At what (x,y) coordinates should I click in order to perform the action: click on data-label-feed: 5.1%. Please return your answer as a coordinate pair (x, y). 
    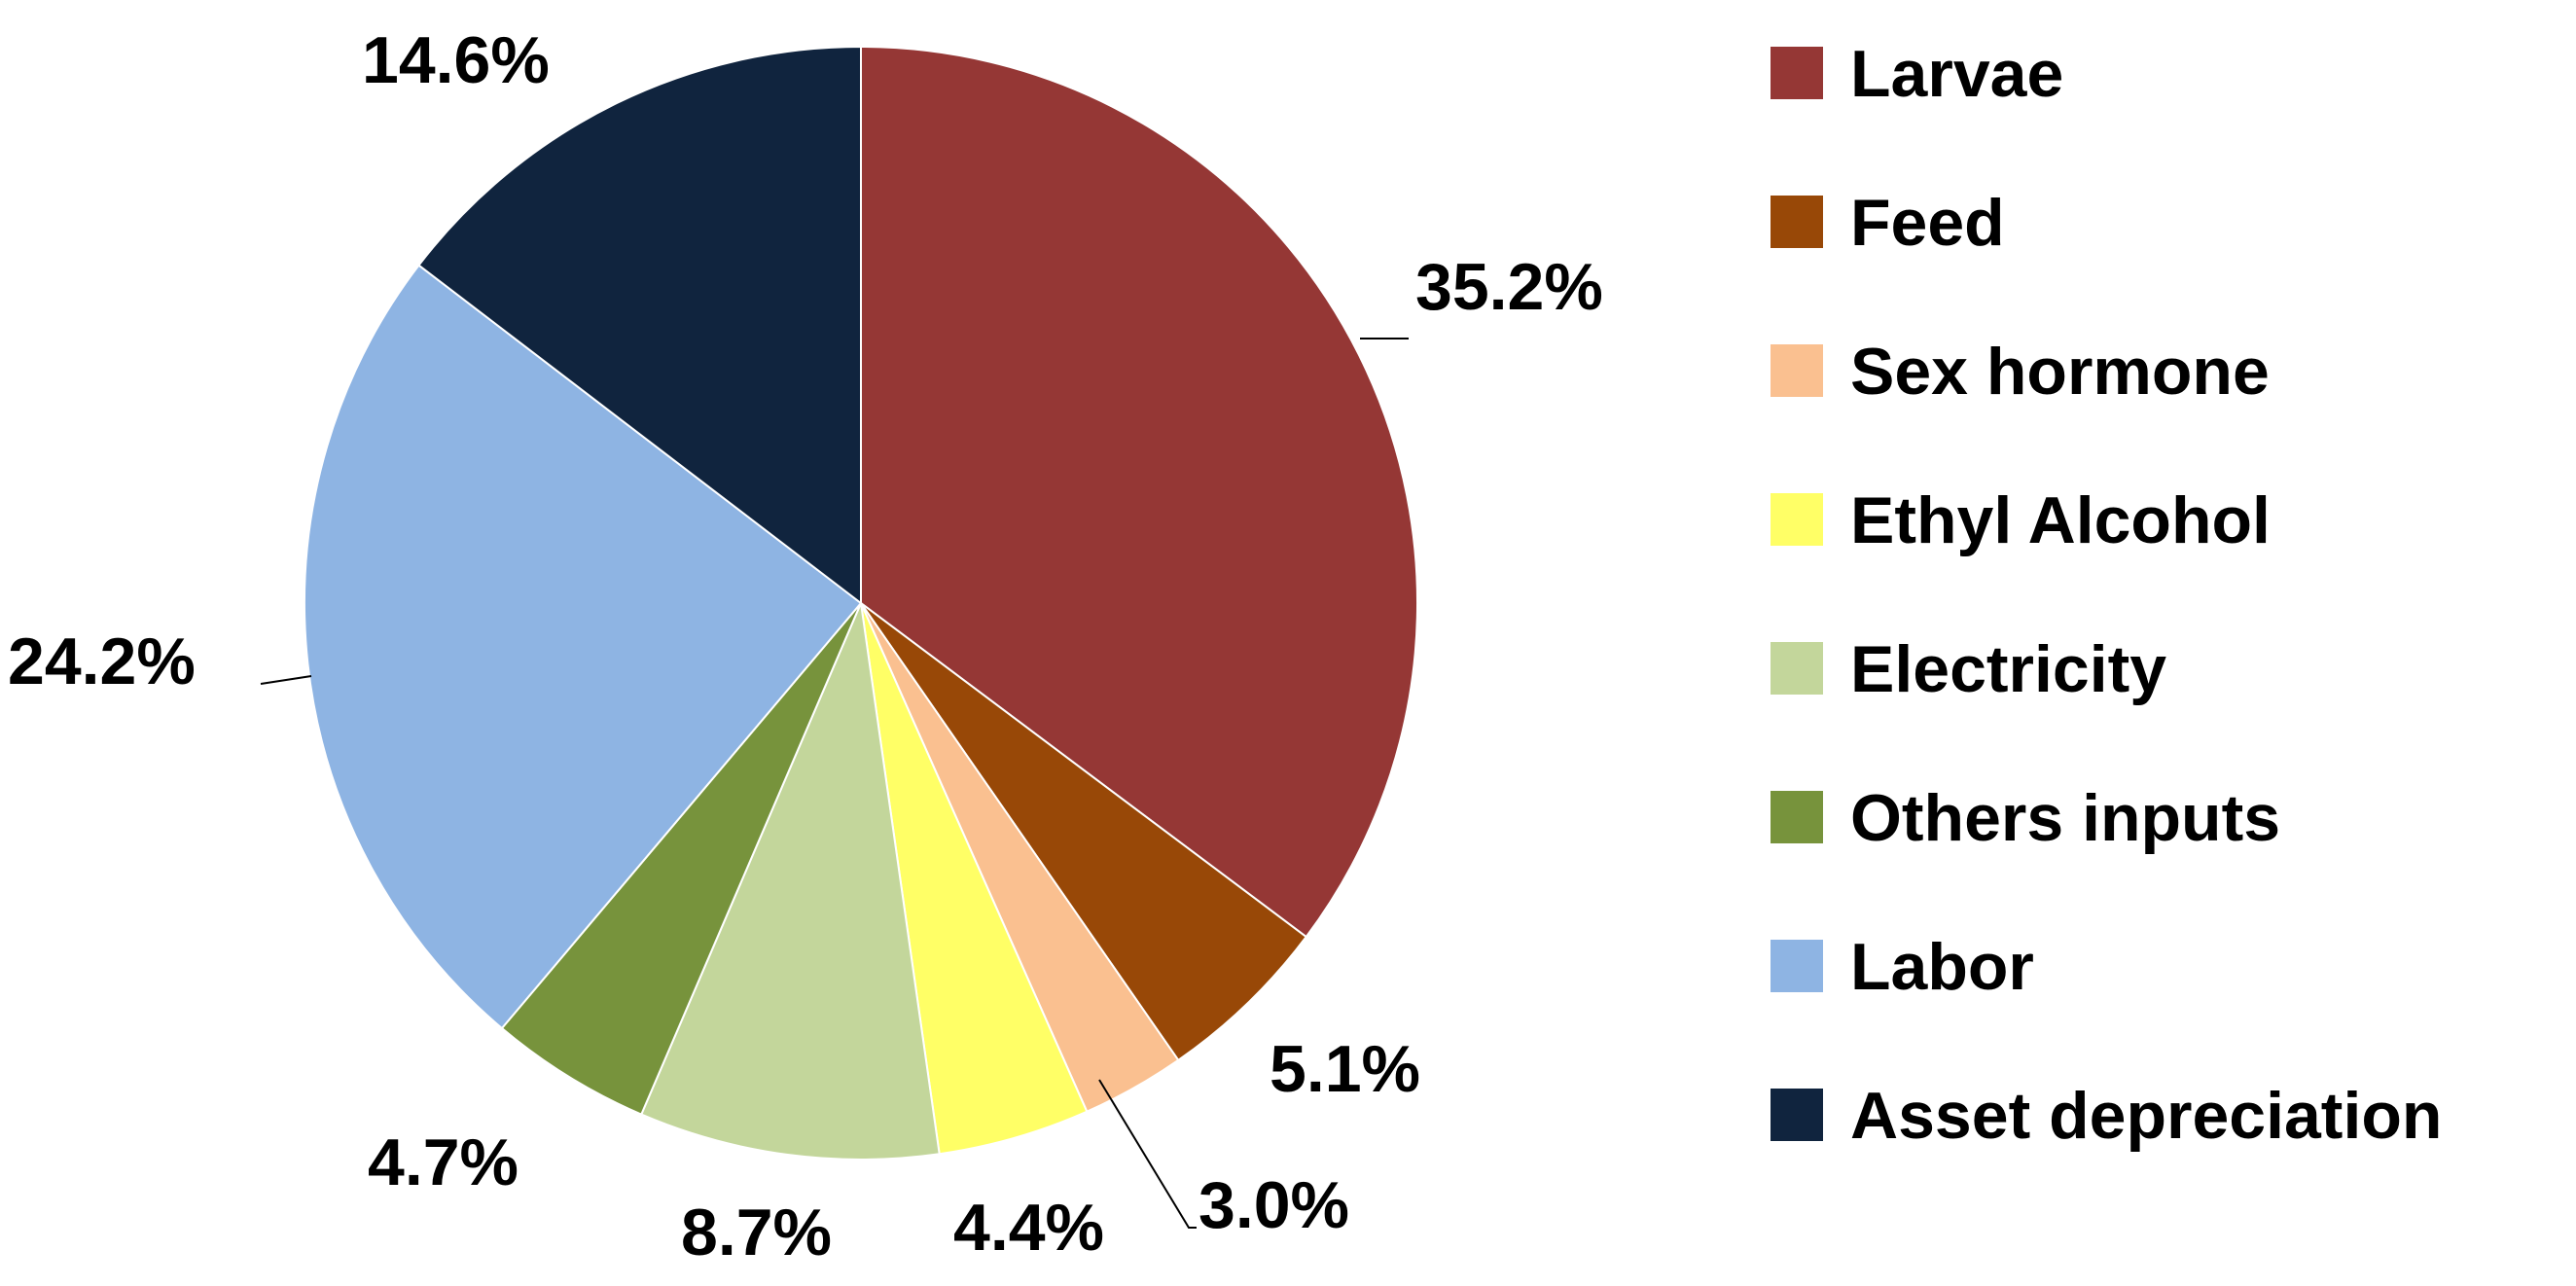
    Looking at the image, I should click on (1345, 1069).